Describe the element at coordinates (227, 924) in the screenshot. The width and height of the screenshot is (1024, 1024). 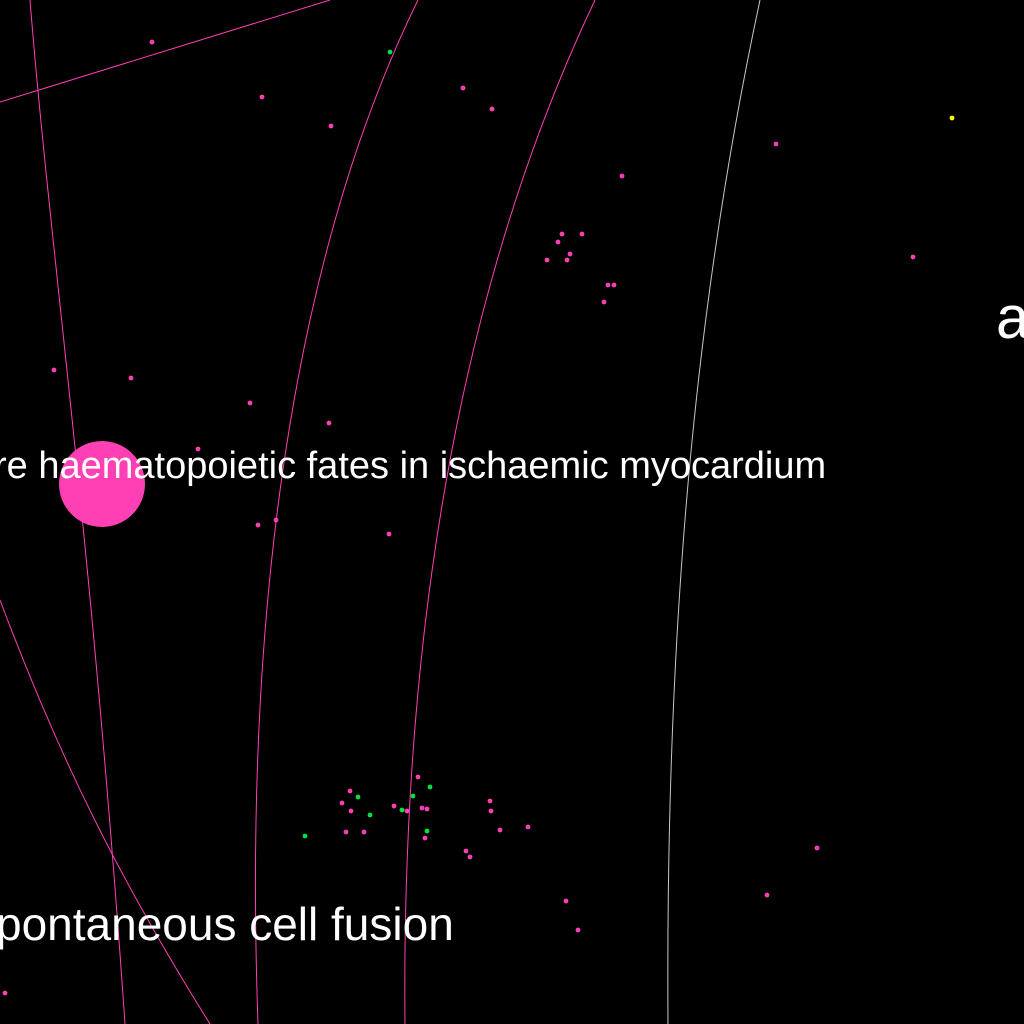
I see `node-label-cell-fusion: pontaneous cell fusion` at that location.